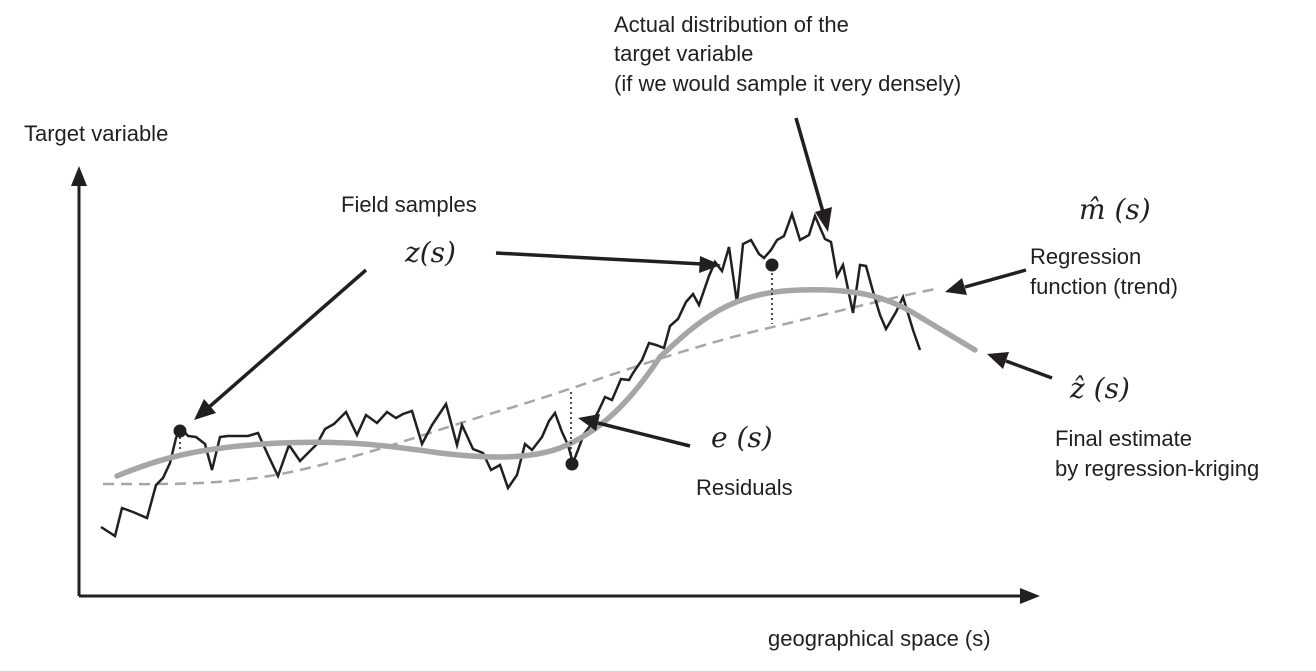  What do you see at coordinates (1085, 256) in the screenshot?
I see `regression-label-line1: Regression` at bounding box center [1085, 256].